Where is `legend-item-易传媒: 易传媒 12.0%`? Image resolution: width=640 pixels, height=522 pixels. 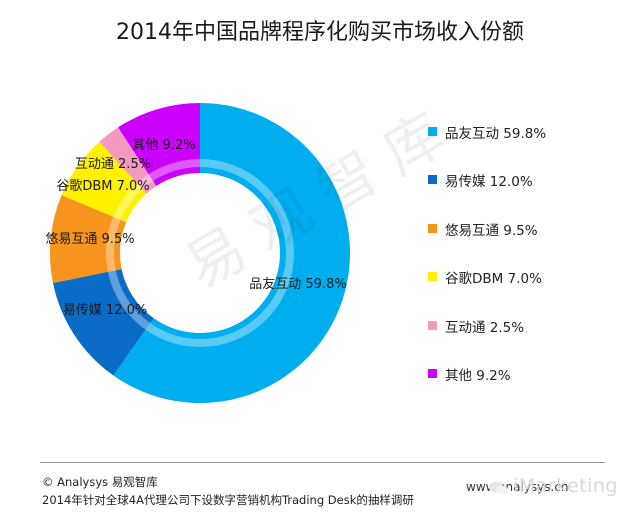
legend-item-易传媒: 易传媒 12.0% is located at coordinates (530, 194).